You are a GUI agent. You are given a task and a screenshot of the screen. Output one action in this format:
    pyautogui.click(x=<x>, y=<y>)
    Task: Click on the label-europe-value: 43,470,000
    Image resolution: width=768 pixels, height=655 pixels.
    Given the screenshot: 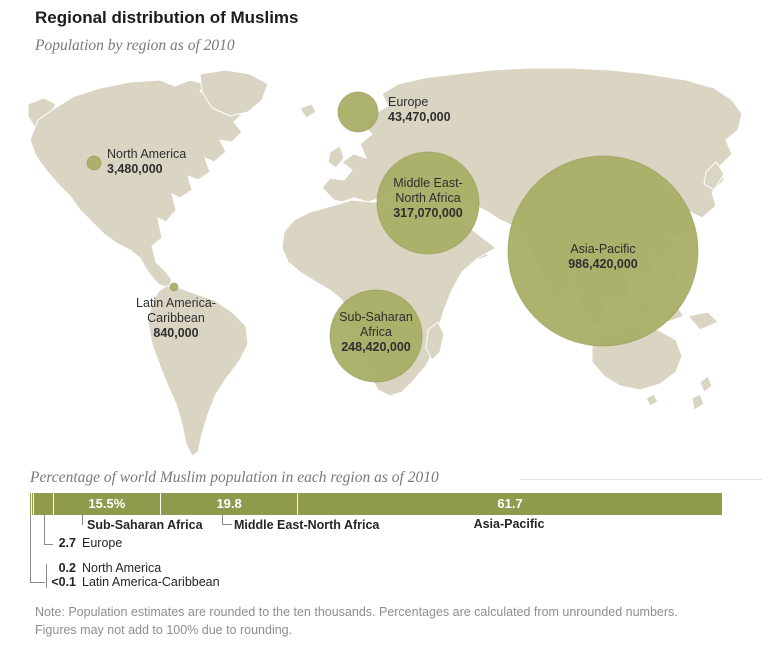 What is the action you would take?
    pyautogui.click(x=419, y=117)
    